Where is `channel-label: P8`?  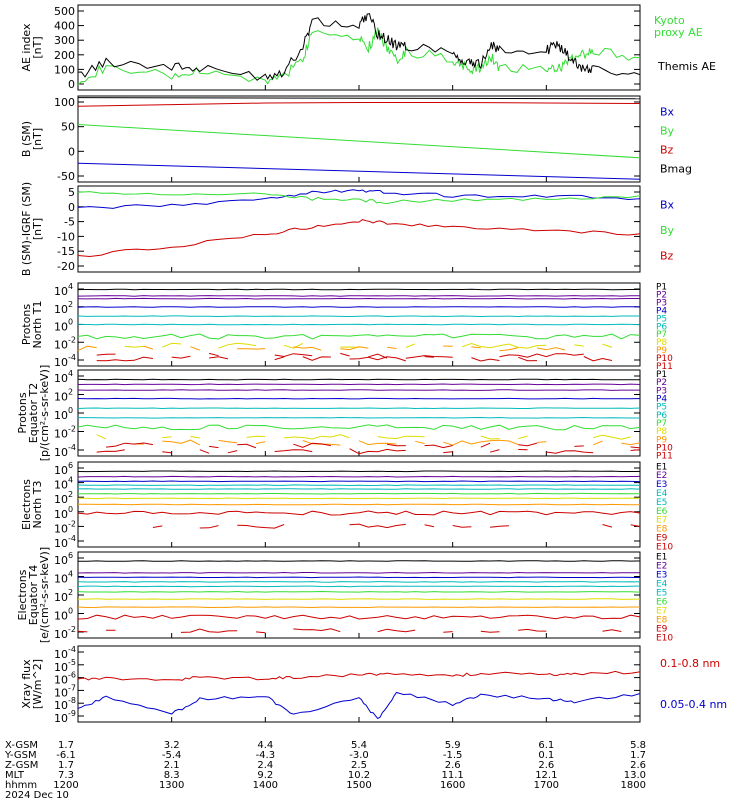
channel-label: P8 is located at coordinates (661, 343).